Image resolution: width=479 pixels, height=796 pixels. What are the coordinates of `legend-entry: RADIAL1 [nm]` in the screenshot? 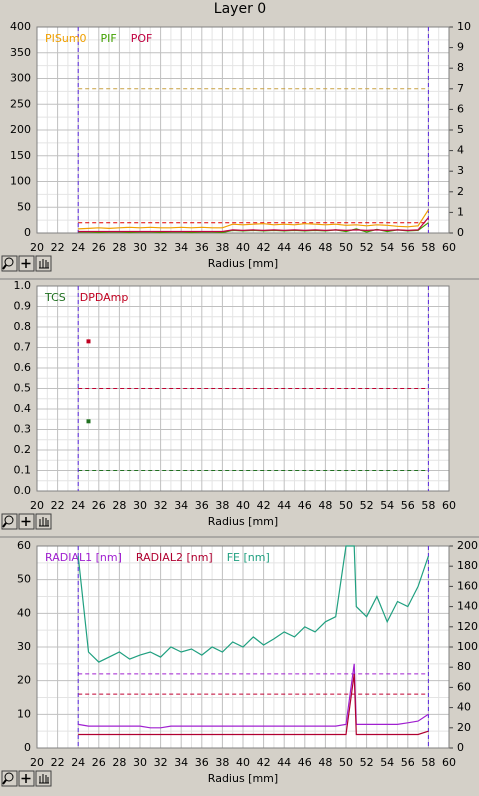 It's located at (83, 557).